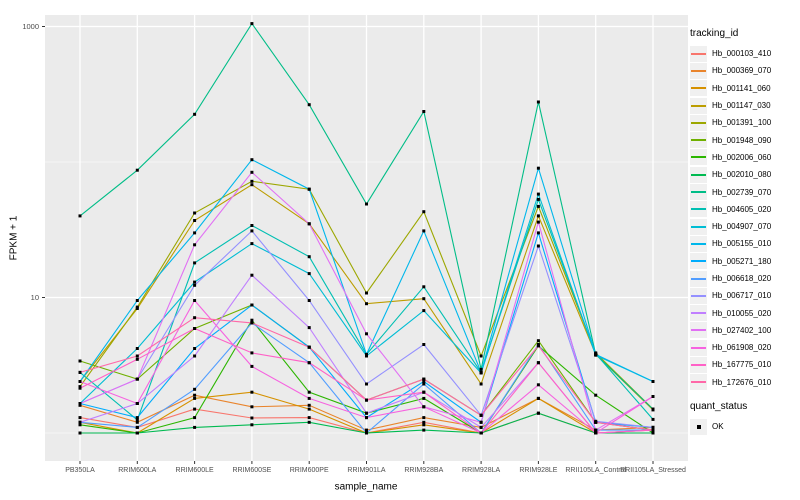 Image resolution: width=800 pixels, height=500 pixels. What do you see at coordinates (366, 487) in the screenshot?
I see `x-axis-title: sample_name` at bounding box center [366, 487].